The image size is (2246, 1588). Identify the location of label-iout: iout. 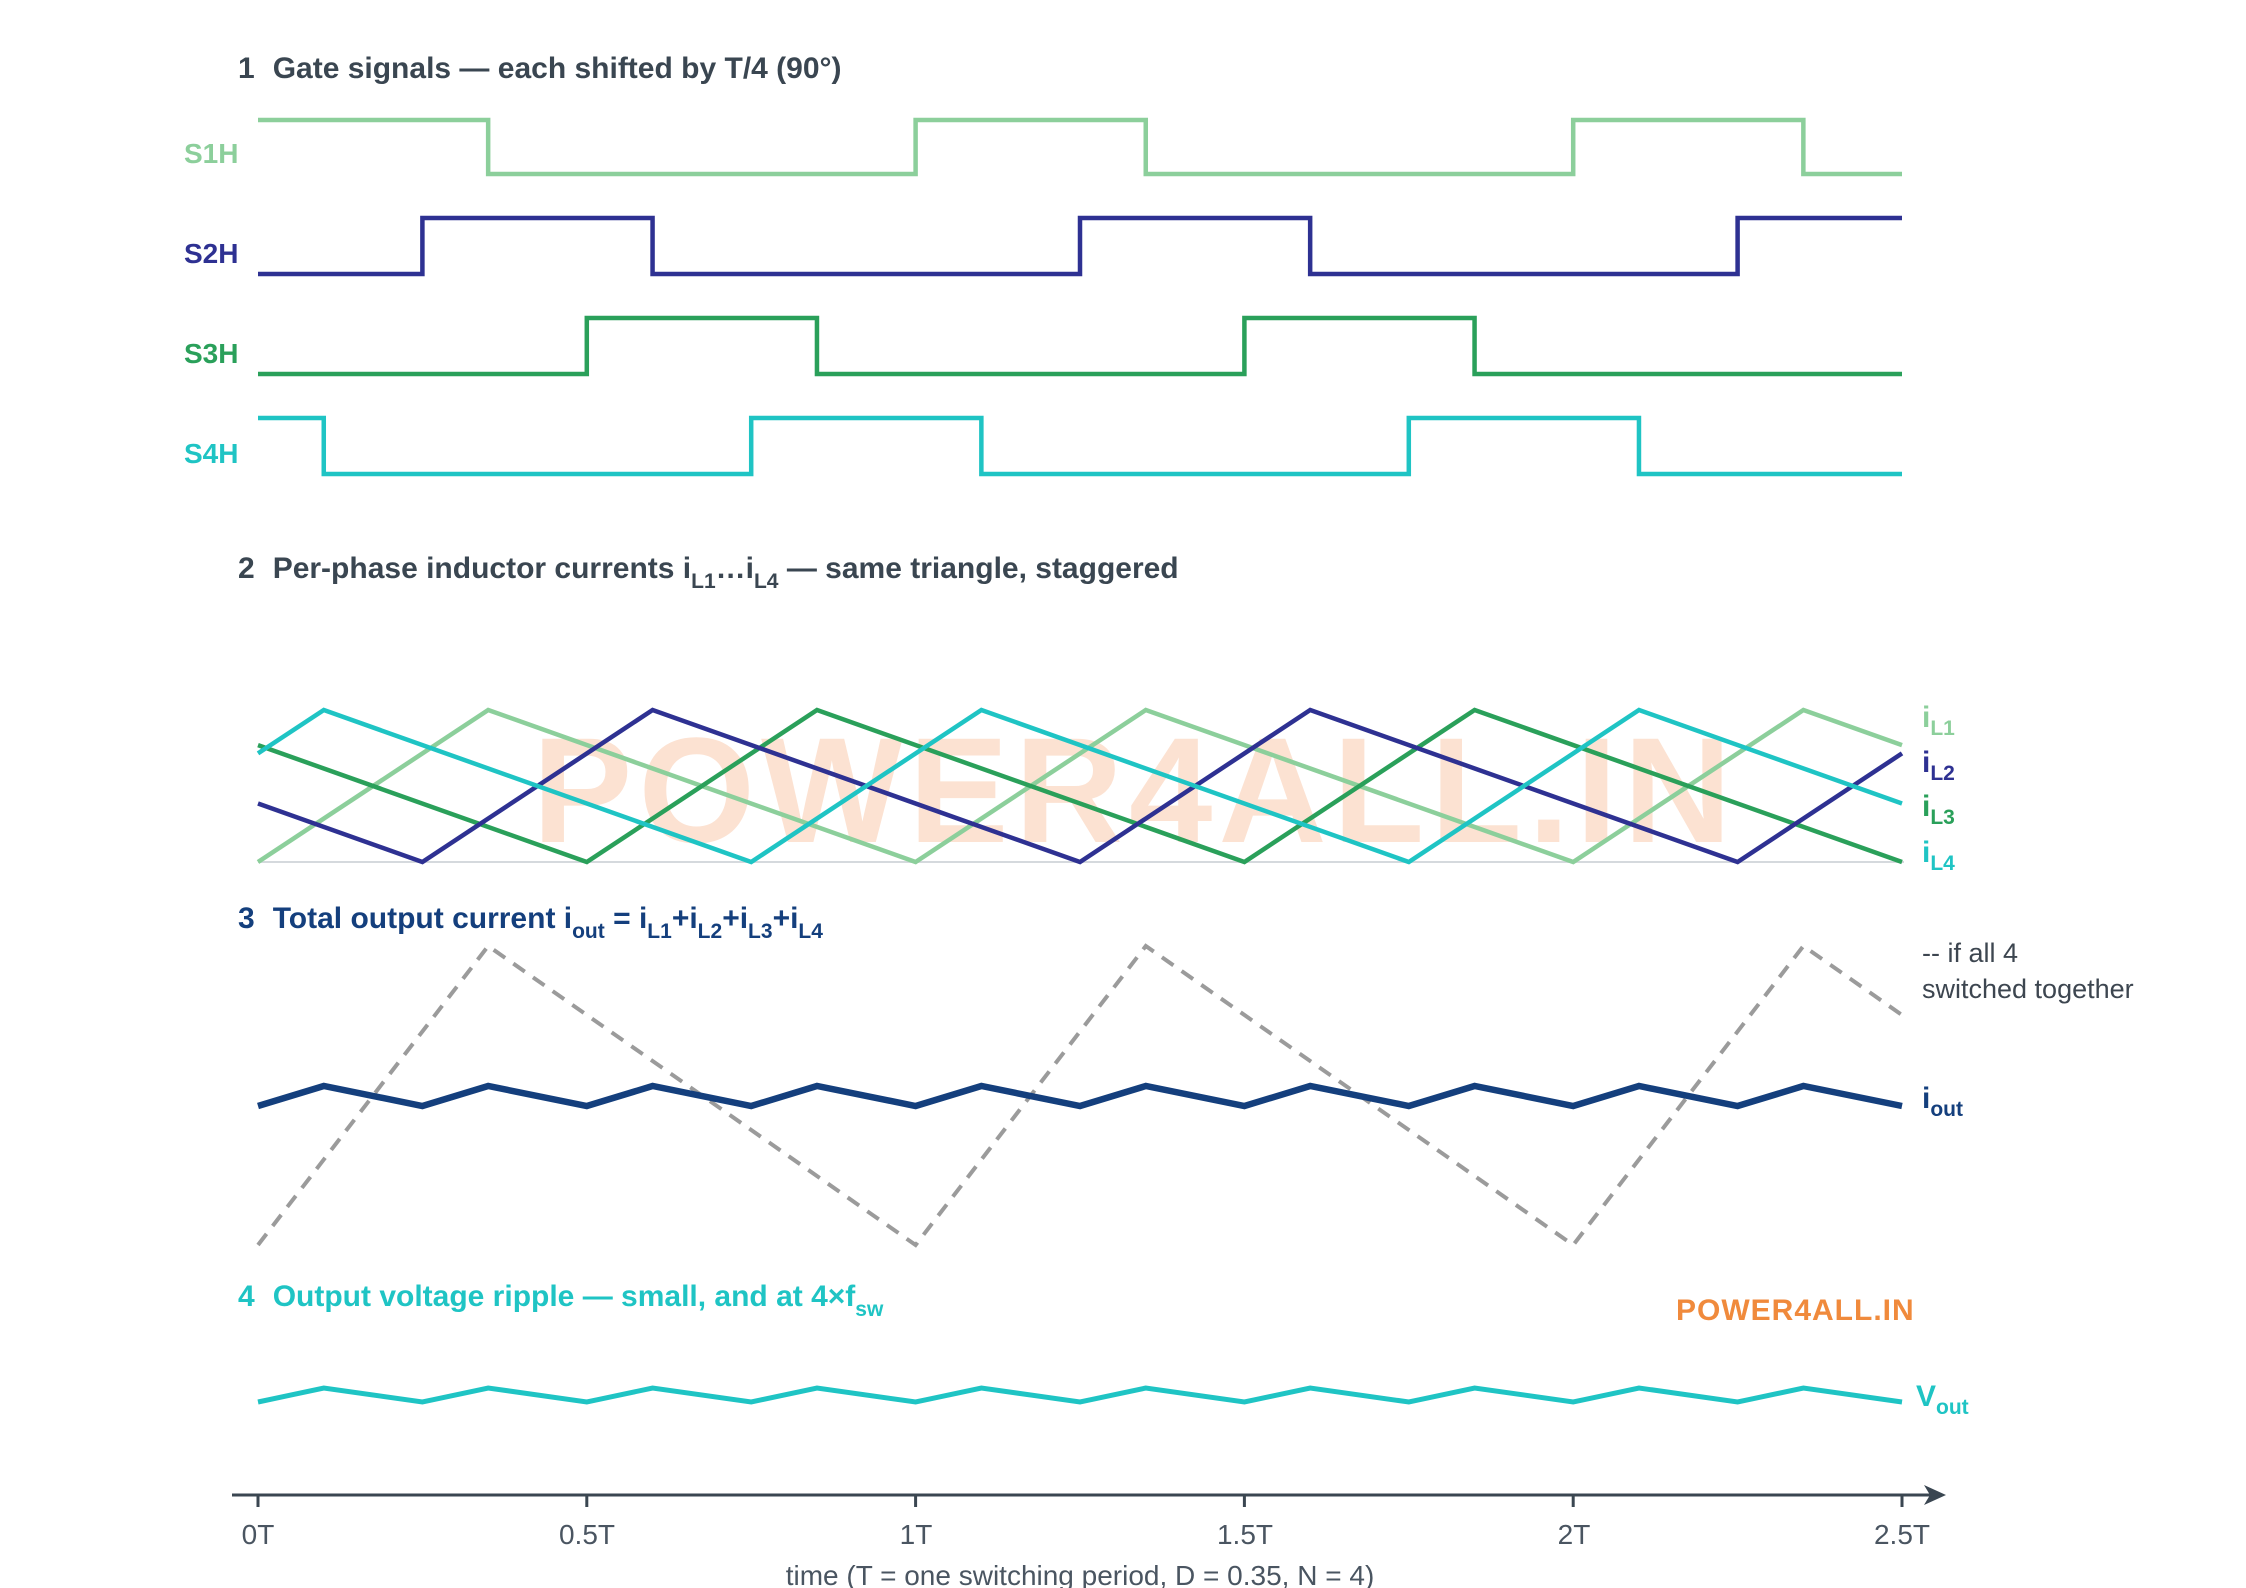
(1942, 1101).